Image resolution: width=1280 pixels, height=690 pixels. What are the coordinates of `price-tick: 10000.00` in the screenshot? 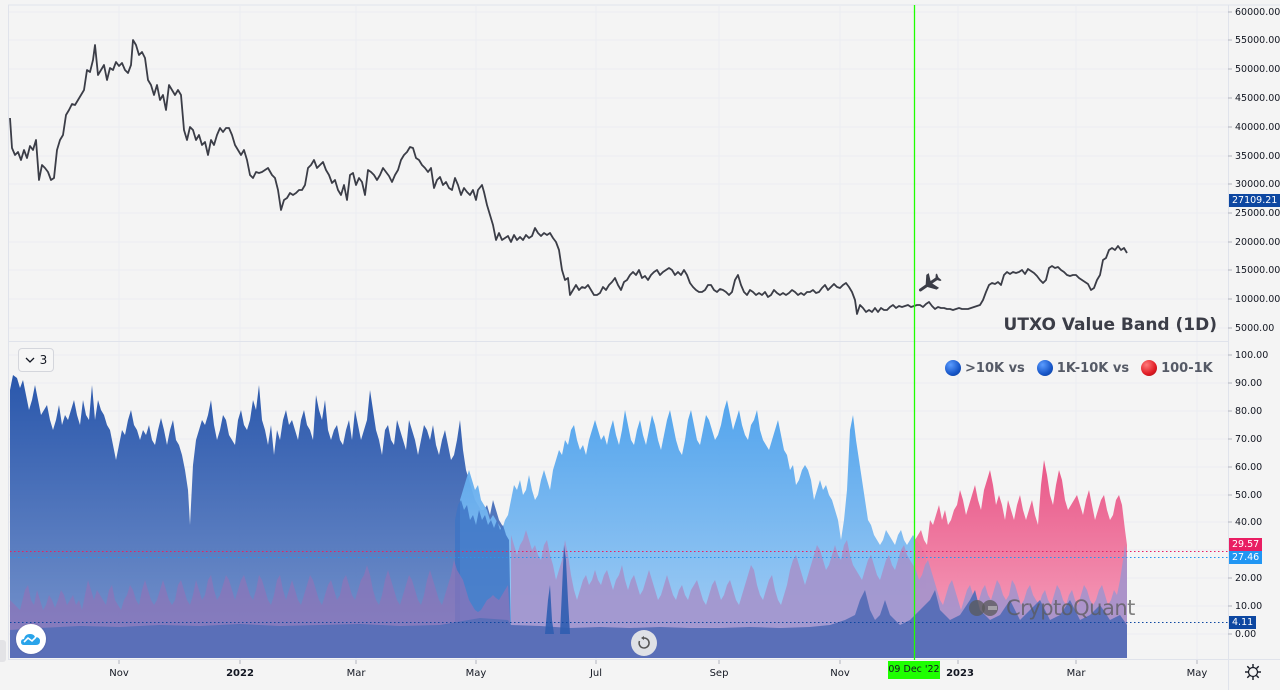 It's located at (1257, 299).